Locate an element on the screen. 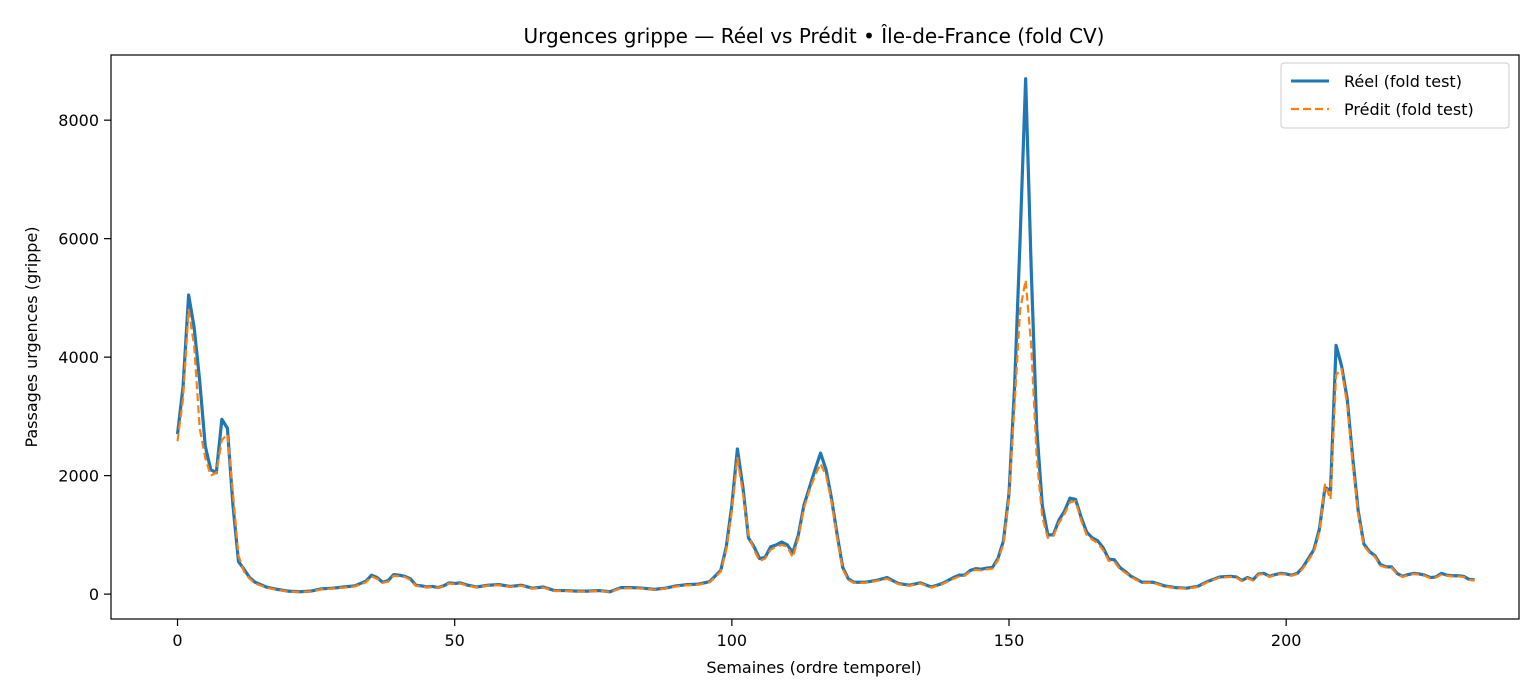 The width and height of the screenshot is (1540, 700). y-tick-label: 6000 is located at coordinates (78, 239).